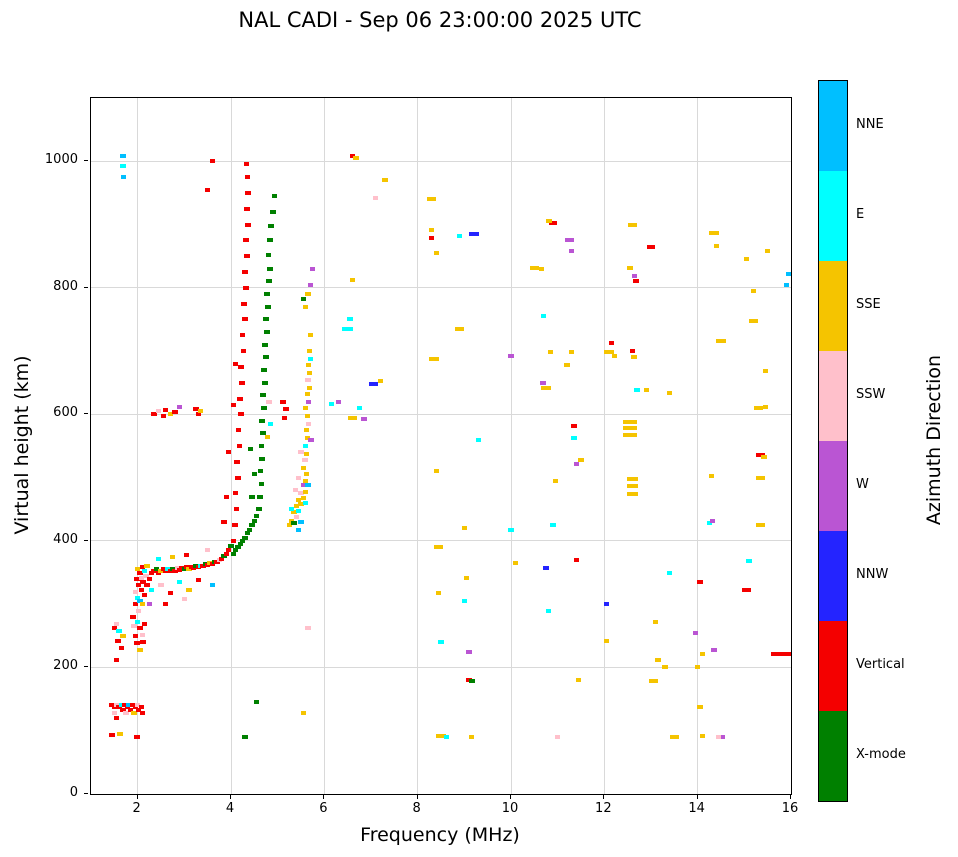  What do you see at coordinates (440, 20) in the screenshot?
I see `chart-title: NAL CADI - Sep 06 23:00:00 2025 UTC` at bounding box center [440, 20].